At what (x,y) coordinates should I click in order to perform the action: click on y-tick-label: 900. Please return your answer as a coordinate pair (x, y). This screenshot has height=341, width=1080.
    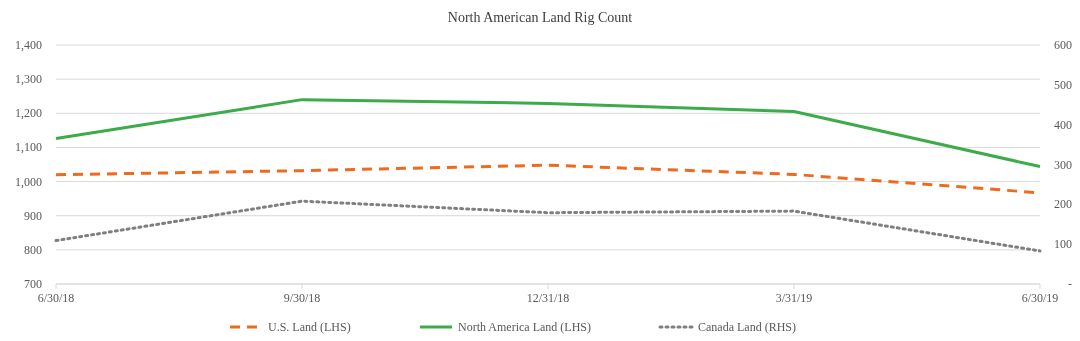
    Looking at the image, I should click on (33, 215).